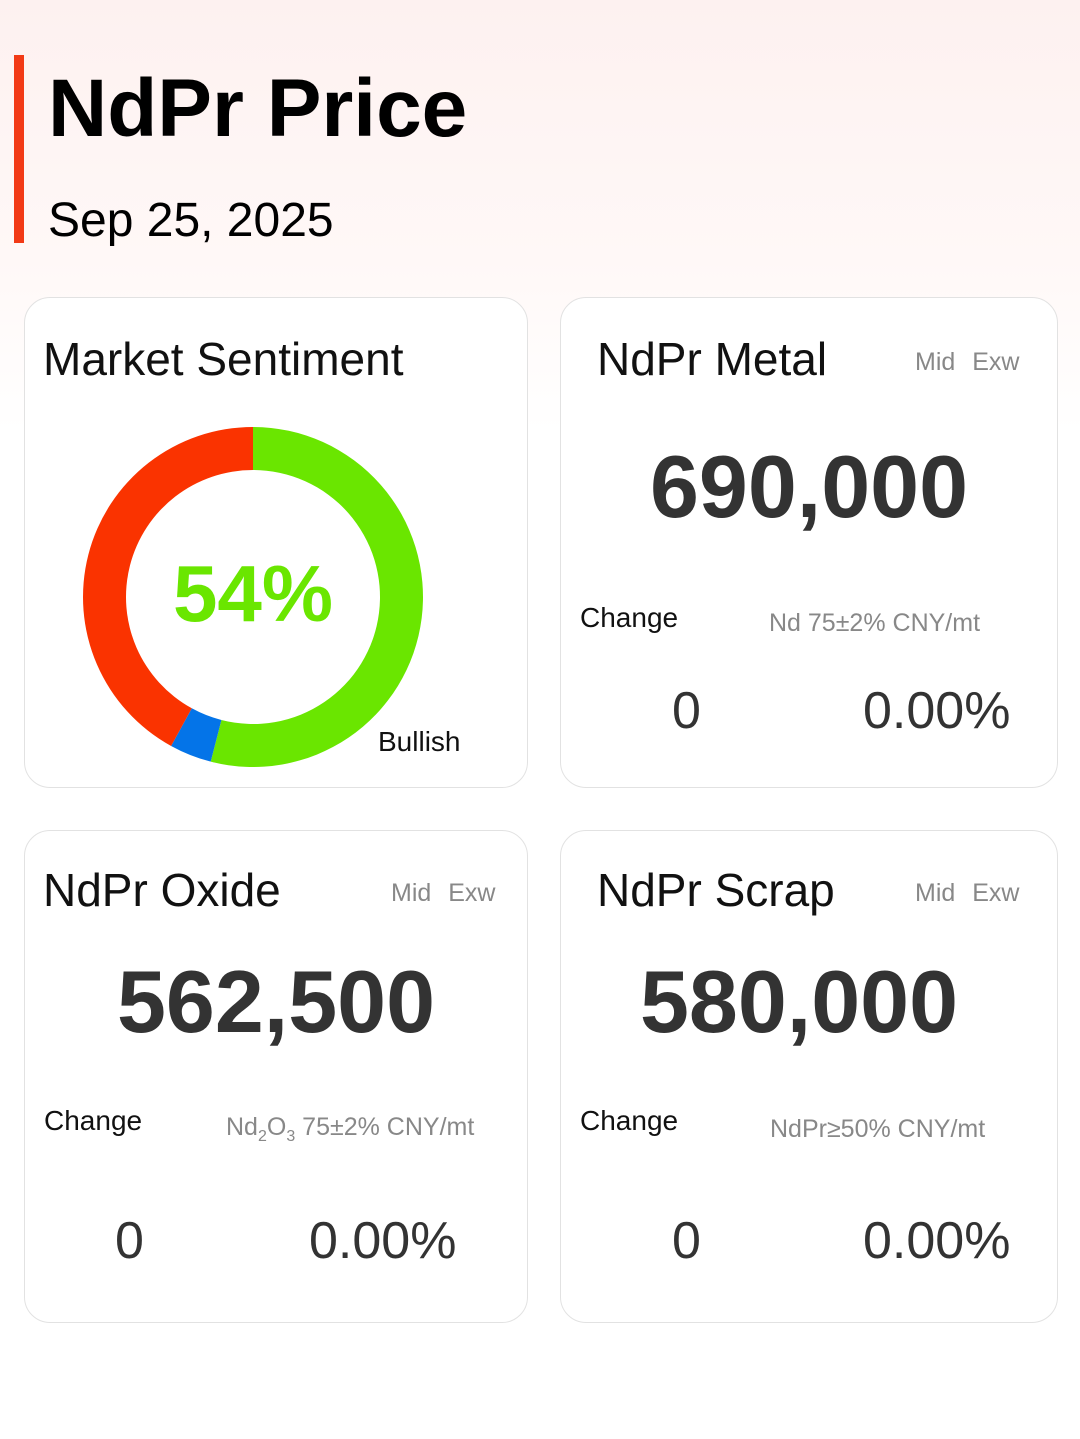  I want to click on card-title: NdPr Oxide, so click(162, 890).